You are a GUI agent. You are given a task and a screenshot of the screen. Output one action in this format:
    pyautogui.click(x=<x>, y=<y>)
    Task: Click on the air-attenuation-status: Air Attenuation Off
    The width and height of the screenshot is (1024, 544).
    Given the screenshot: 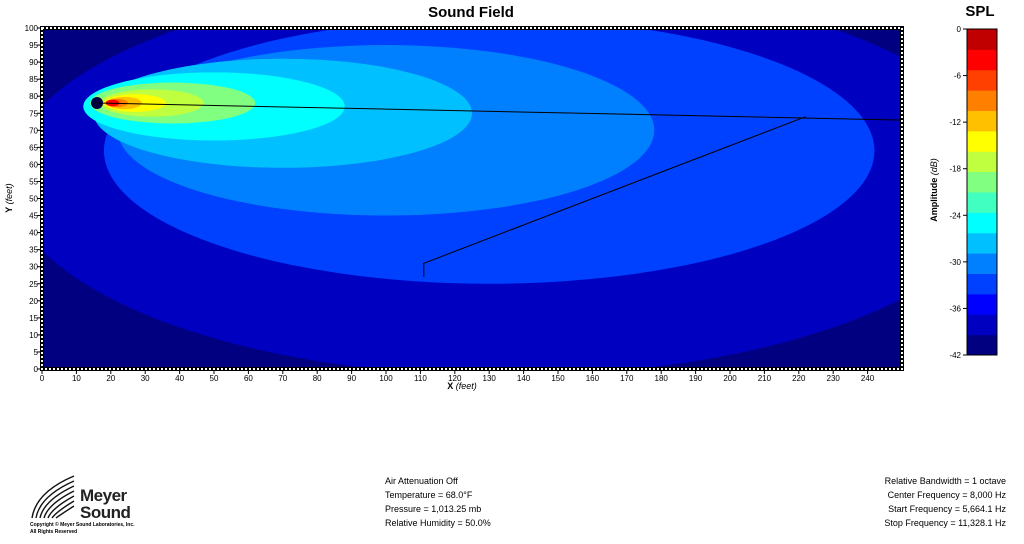 What is the action you would take?
    pyautogui.click(x=421, y=481)
    